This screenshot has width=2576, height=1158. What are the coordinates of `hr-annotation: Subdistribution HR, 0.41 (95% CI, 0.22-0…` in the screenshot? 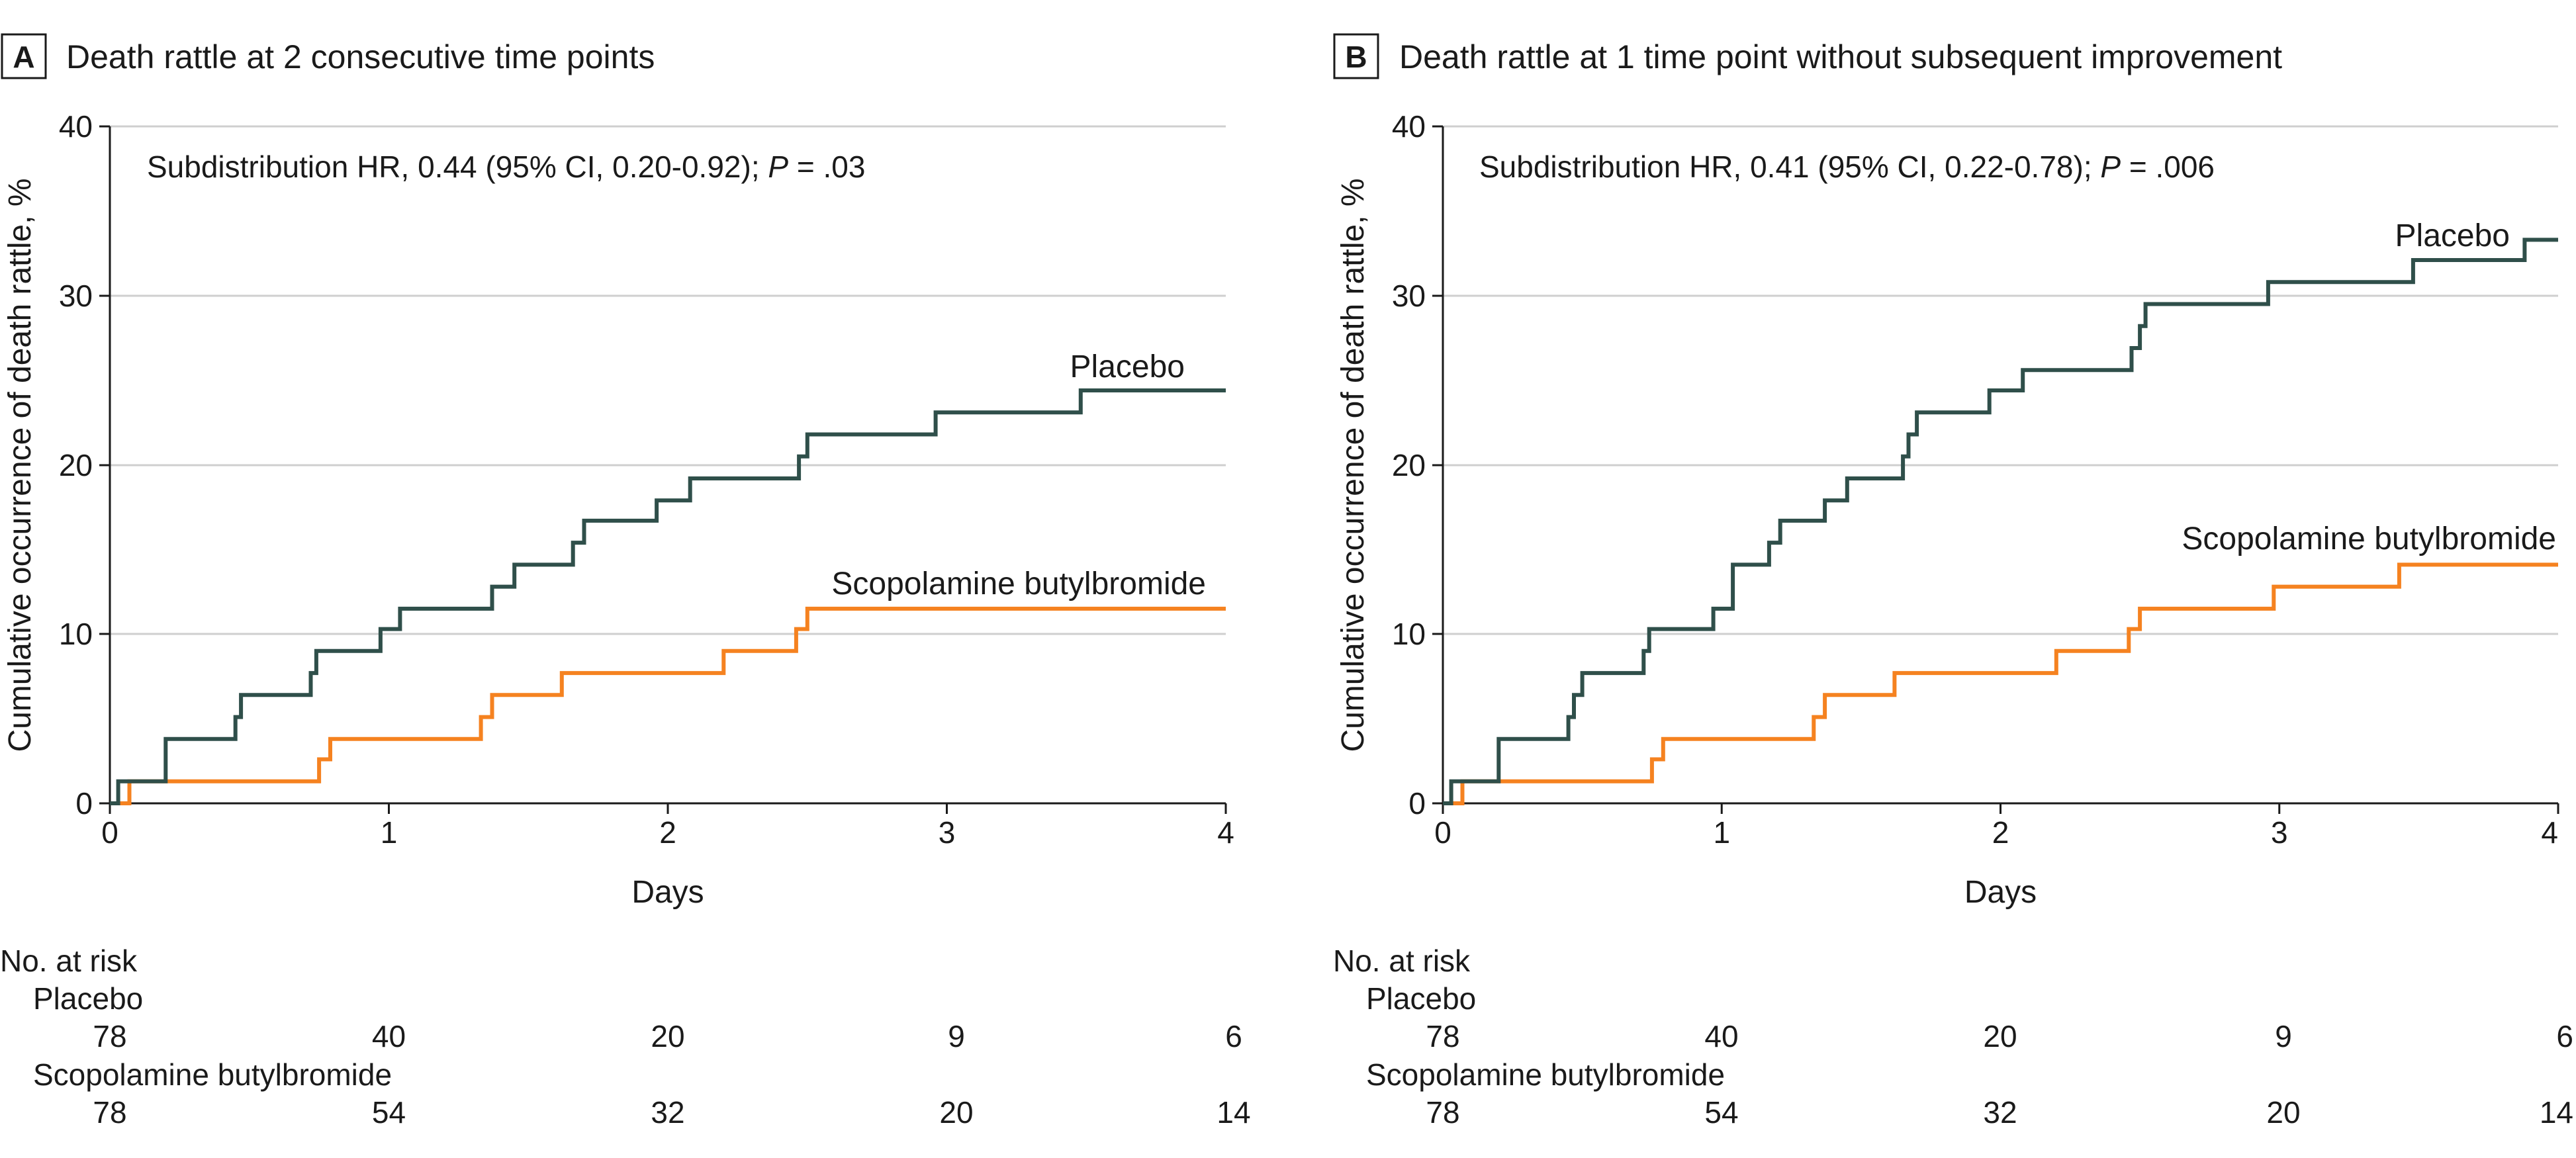 It's located at (1847, 167).